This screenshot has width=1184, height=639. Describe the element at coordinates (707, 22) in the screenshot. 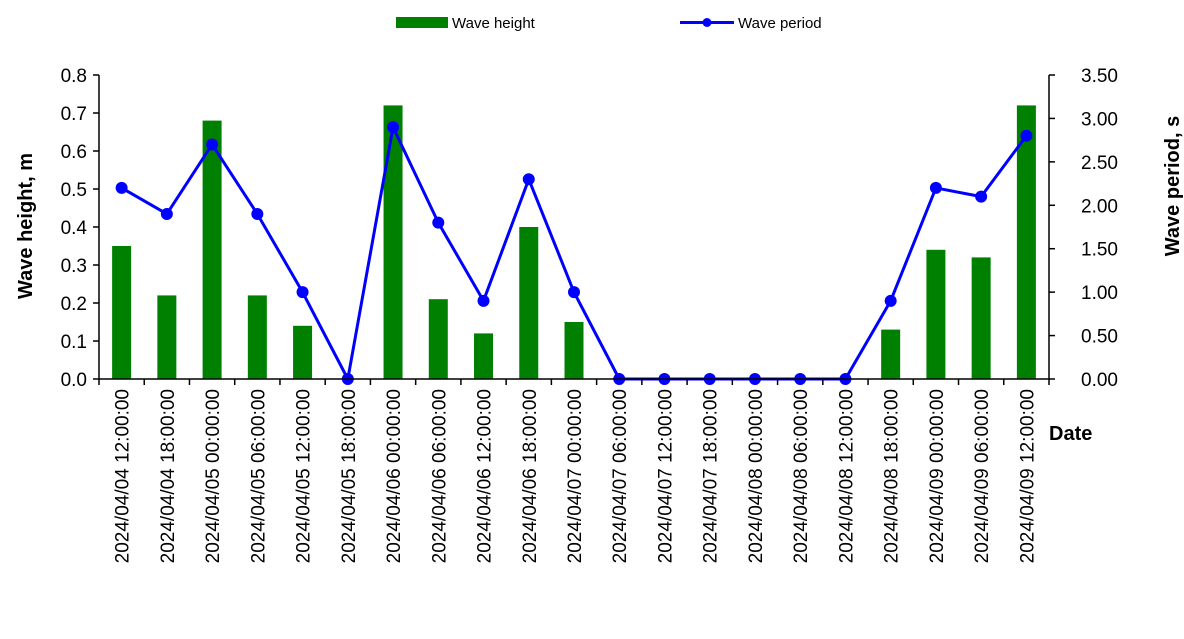

I see `legend-wave-period-marker` at that location.